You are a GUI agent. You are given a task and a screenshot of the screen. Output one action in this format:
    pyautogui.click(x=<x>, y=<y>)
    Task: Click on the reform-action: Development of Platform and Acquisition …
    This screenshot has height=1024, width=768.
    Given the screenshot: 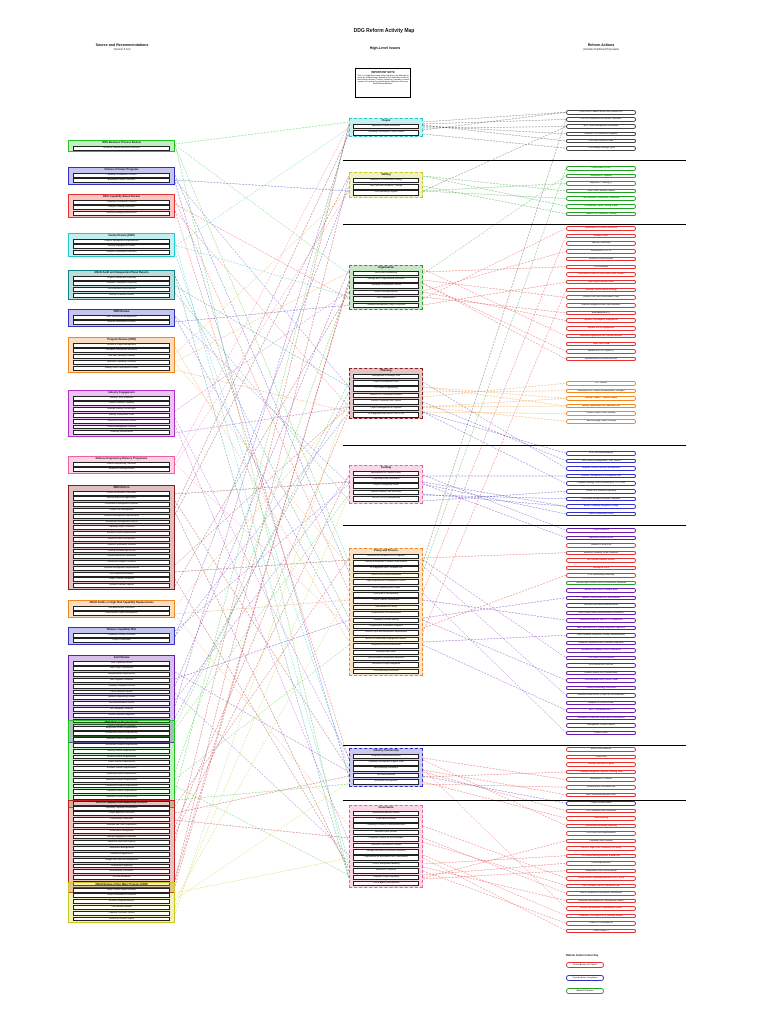 What is the action you would take?
    pyautogui.click(x=601, y=391)
    